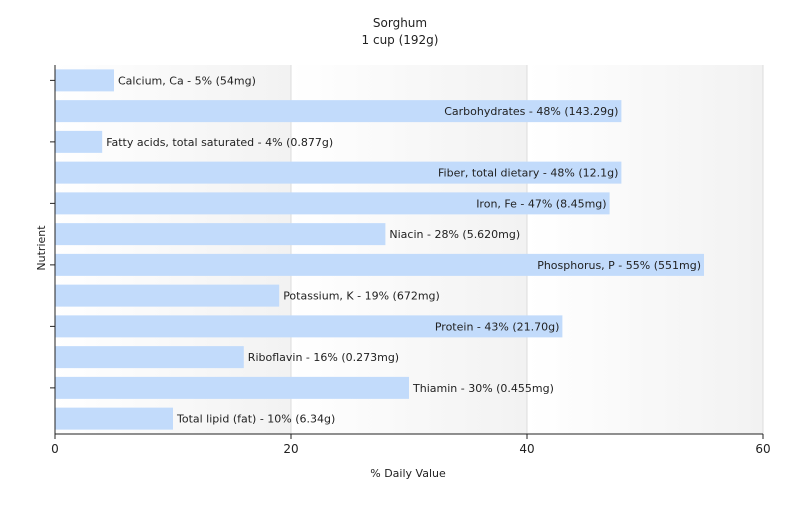 The width and height of the screenshot is (800, 505). I want to click on bar-data-label: Protein - 43% (21.70g), so click(497, 326).